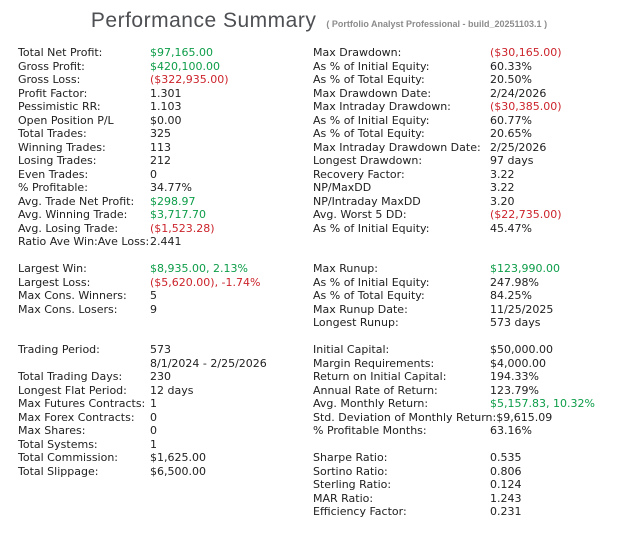 This screenshot has width=638, height=540. What do you see at coordinates (53, 174) in the screenshot?
I see `stat-label: Even Trades:` at bounding box center [53, 174].